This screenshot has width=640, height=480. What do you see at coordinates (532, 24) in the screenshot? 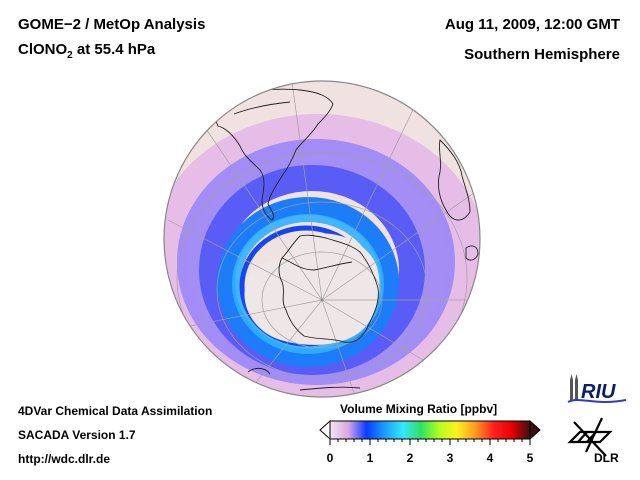
I see `datetime-label: Aug 11, 2009, 12:00 GMT` at bounding box center [532, 24].